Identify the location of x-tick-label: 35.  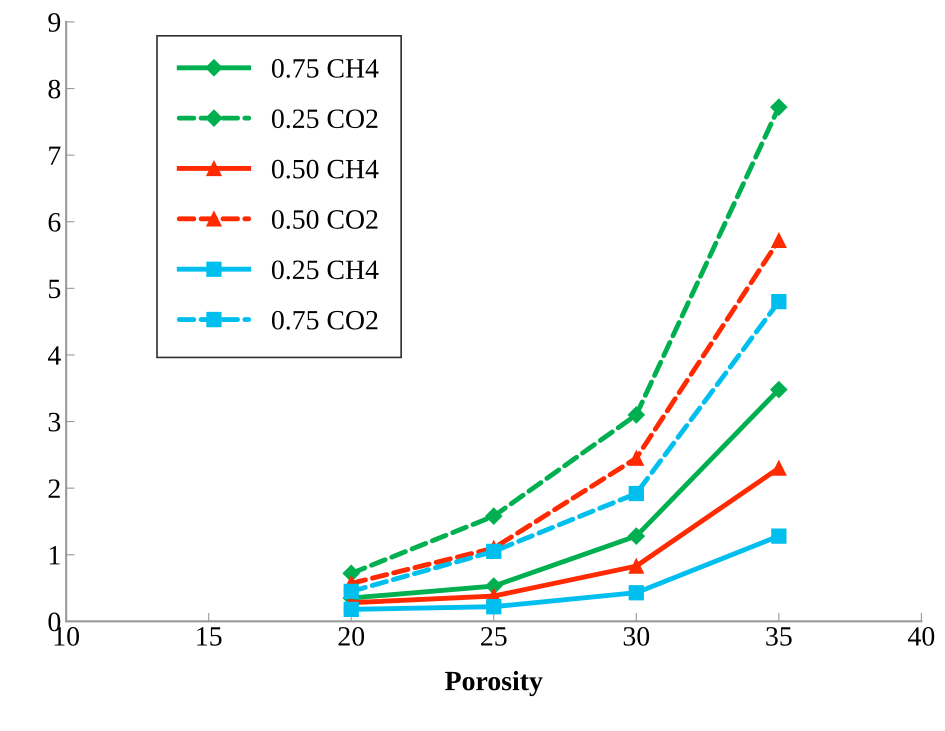
(779, 636).